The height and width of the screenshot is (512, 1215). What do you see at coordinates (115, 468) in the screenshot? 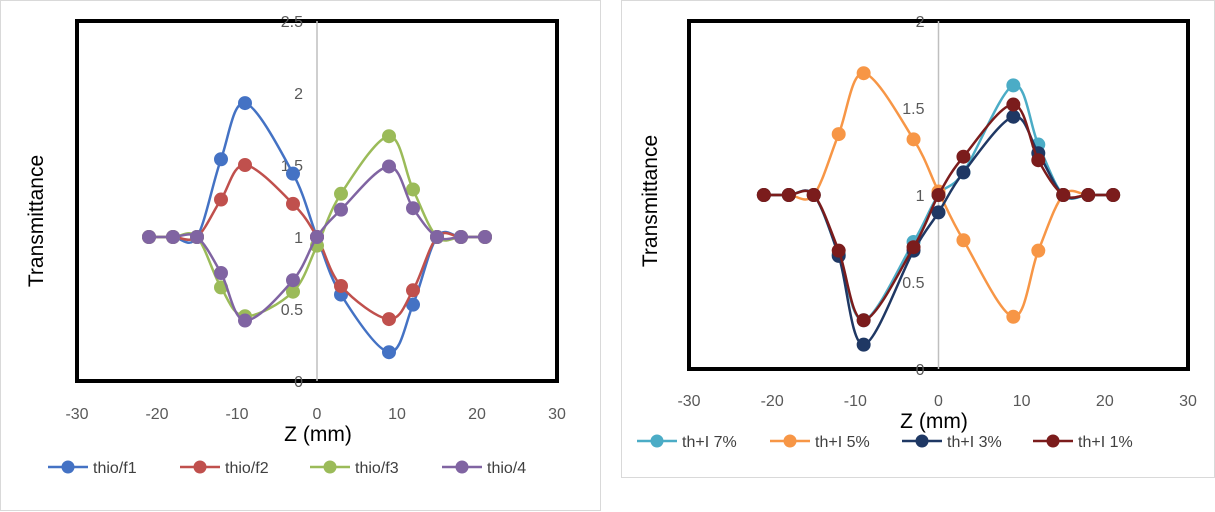
I see `legend-label: thio/f1` at bounding box center [115, 468].